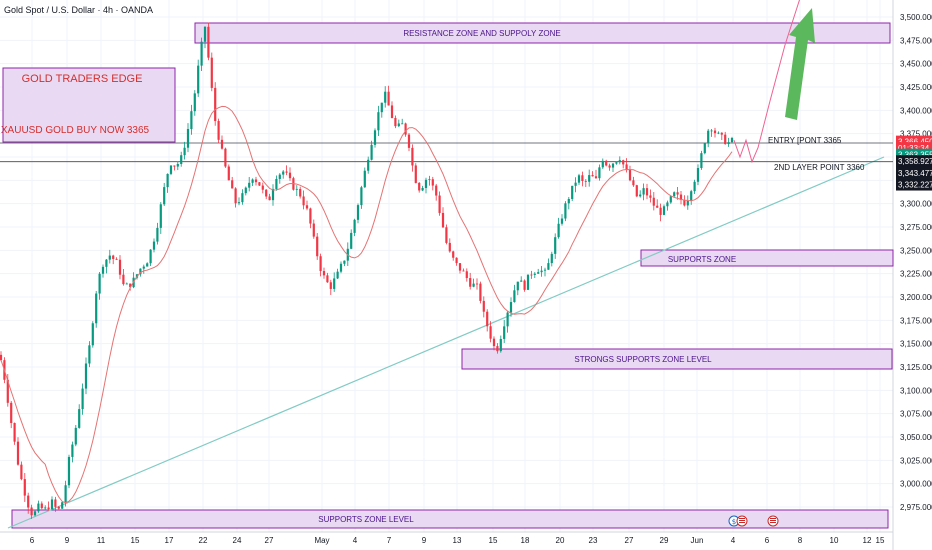 Image resolution: width=932 pixels, height=550 pixels. I want to click on x-tick-label: 9, so click(424, 540).